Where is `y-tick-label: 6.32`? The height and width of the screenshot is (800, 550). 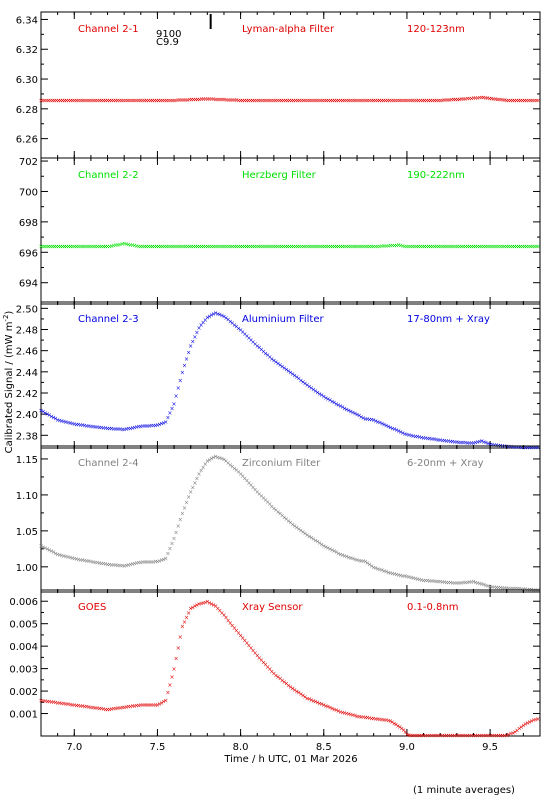 y-tick-label: 6.32 is located at coordinates (27, 50).